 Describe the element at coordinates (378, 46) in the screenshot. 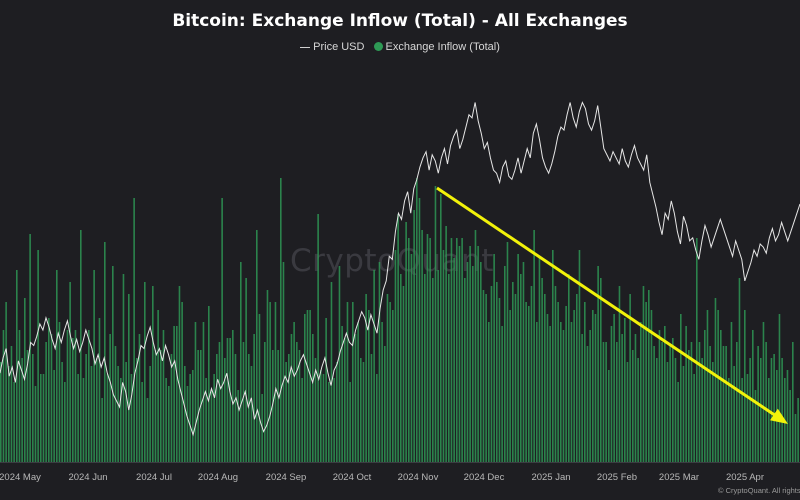

I see `inflow-dot-swatch-icon` at that location.